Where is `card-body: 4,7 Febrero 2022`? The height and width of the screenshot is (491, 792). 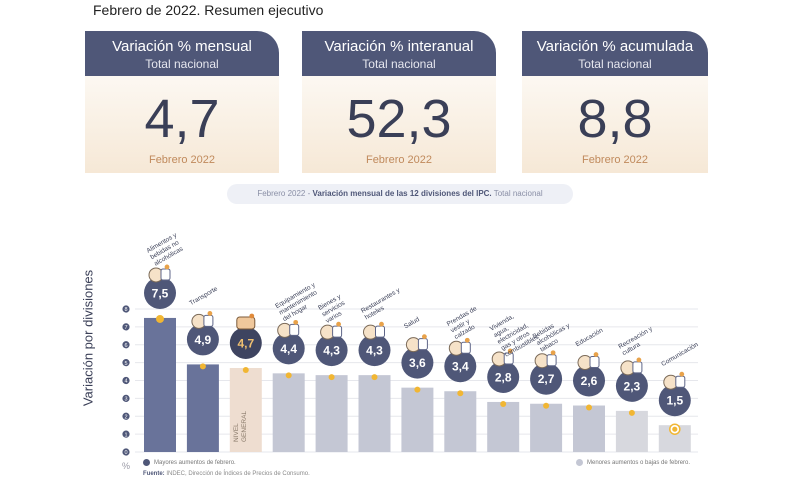
card-body: 4,7 Febrero 2022 is located at coordinates (182, 124).